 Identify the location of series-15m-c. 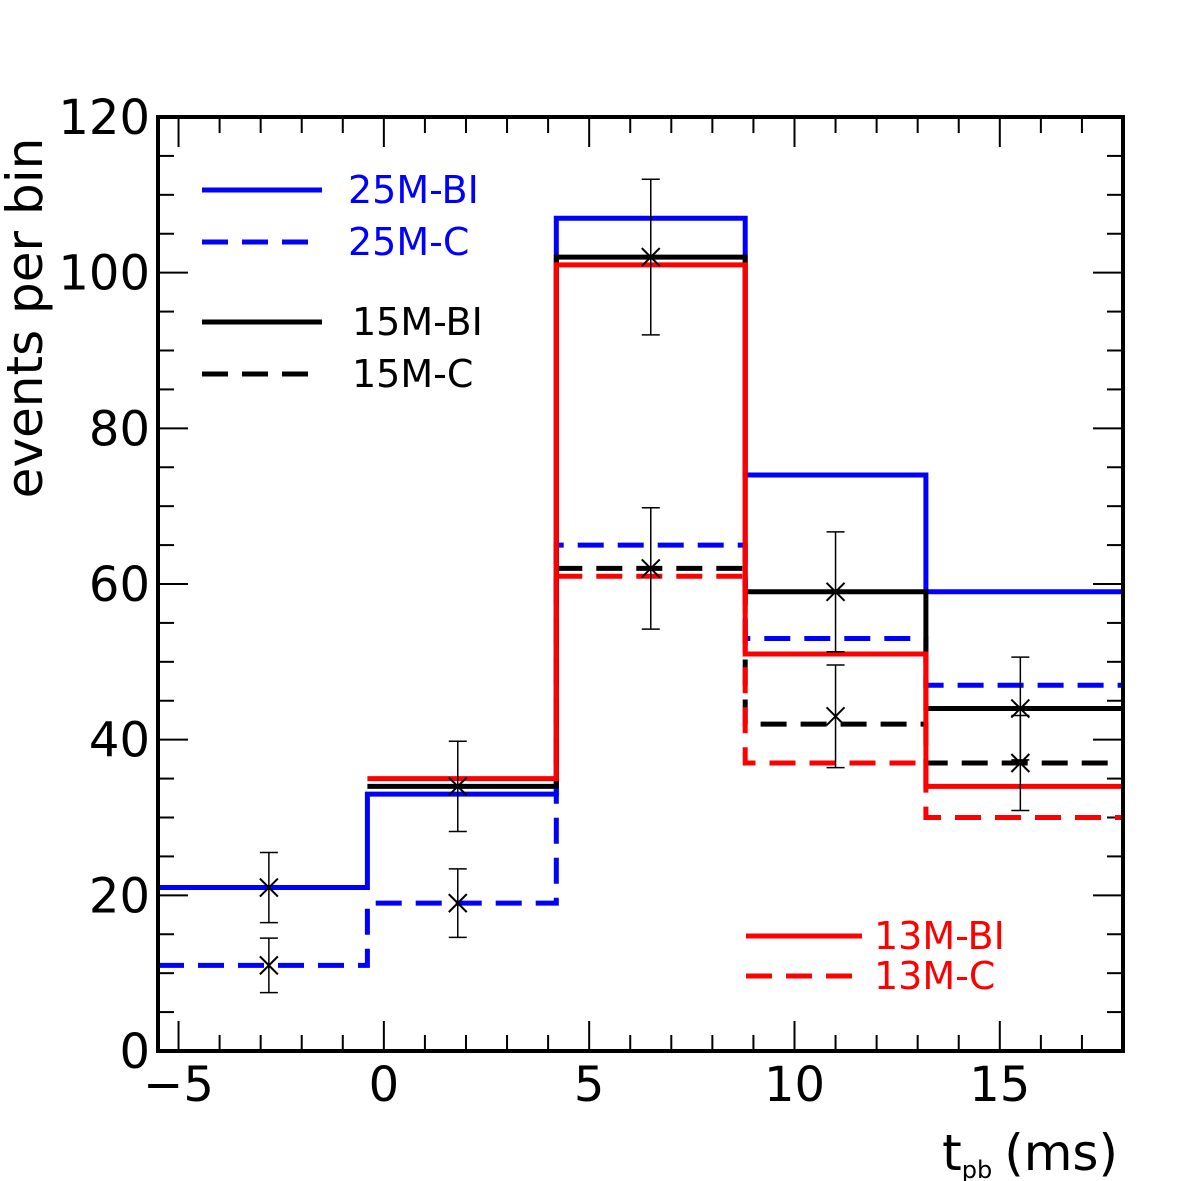
(839, 665).